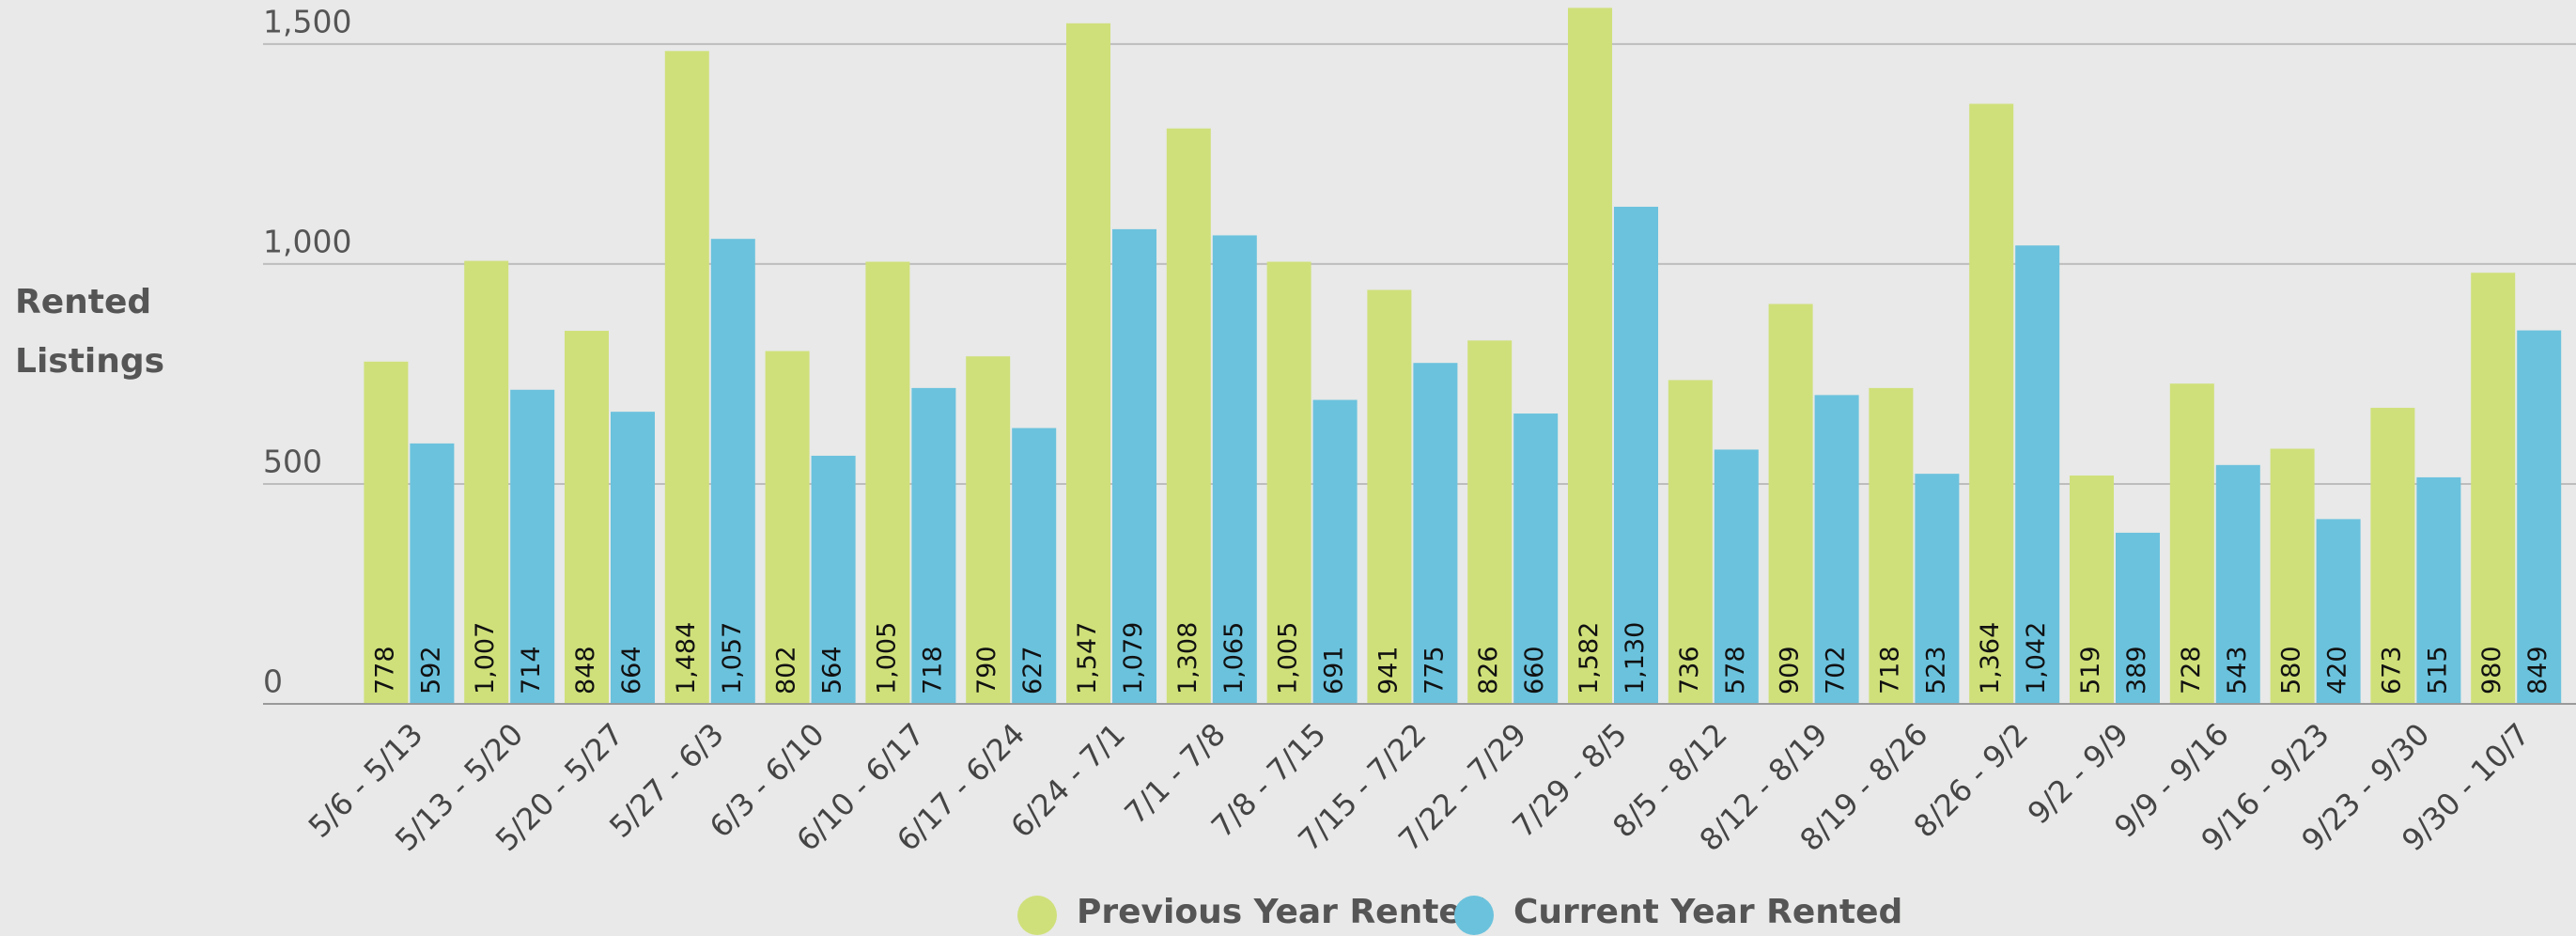 Image resolution: width=2576 pixels, height=936 pixels. I want to click on legend-label: Previous Year Rented, so click(1281, 912).